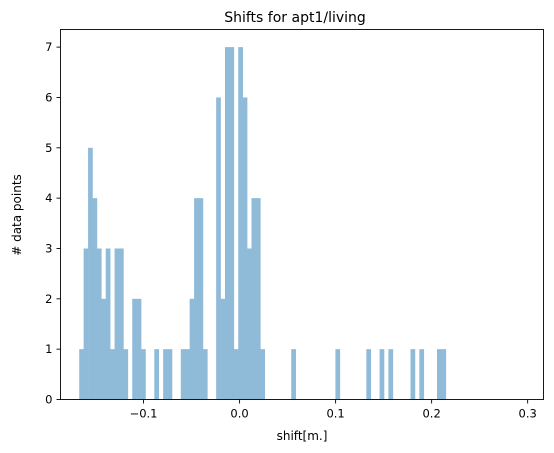 This screenshot has width=554, height=453. Describe the element at coordinates (295, 18) in the screenshot. I see `chart-title: Shifts for apt1/living` at that location.